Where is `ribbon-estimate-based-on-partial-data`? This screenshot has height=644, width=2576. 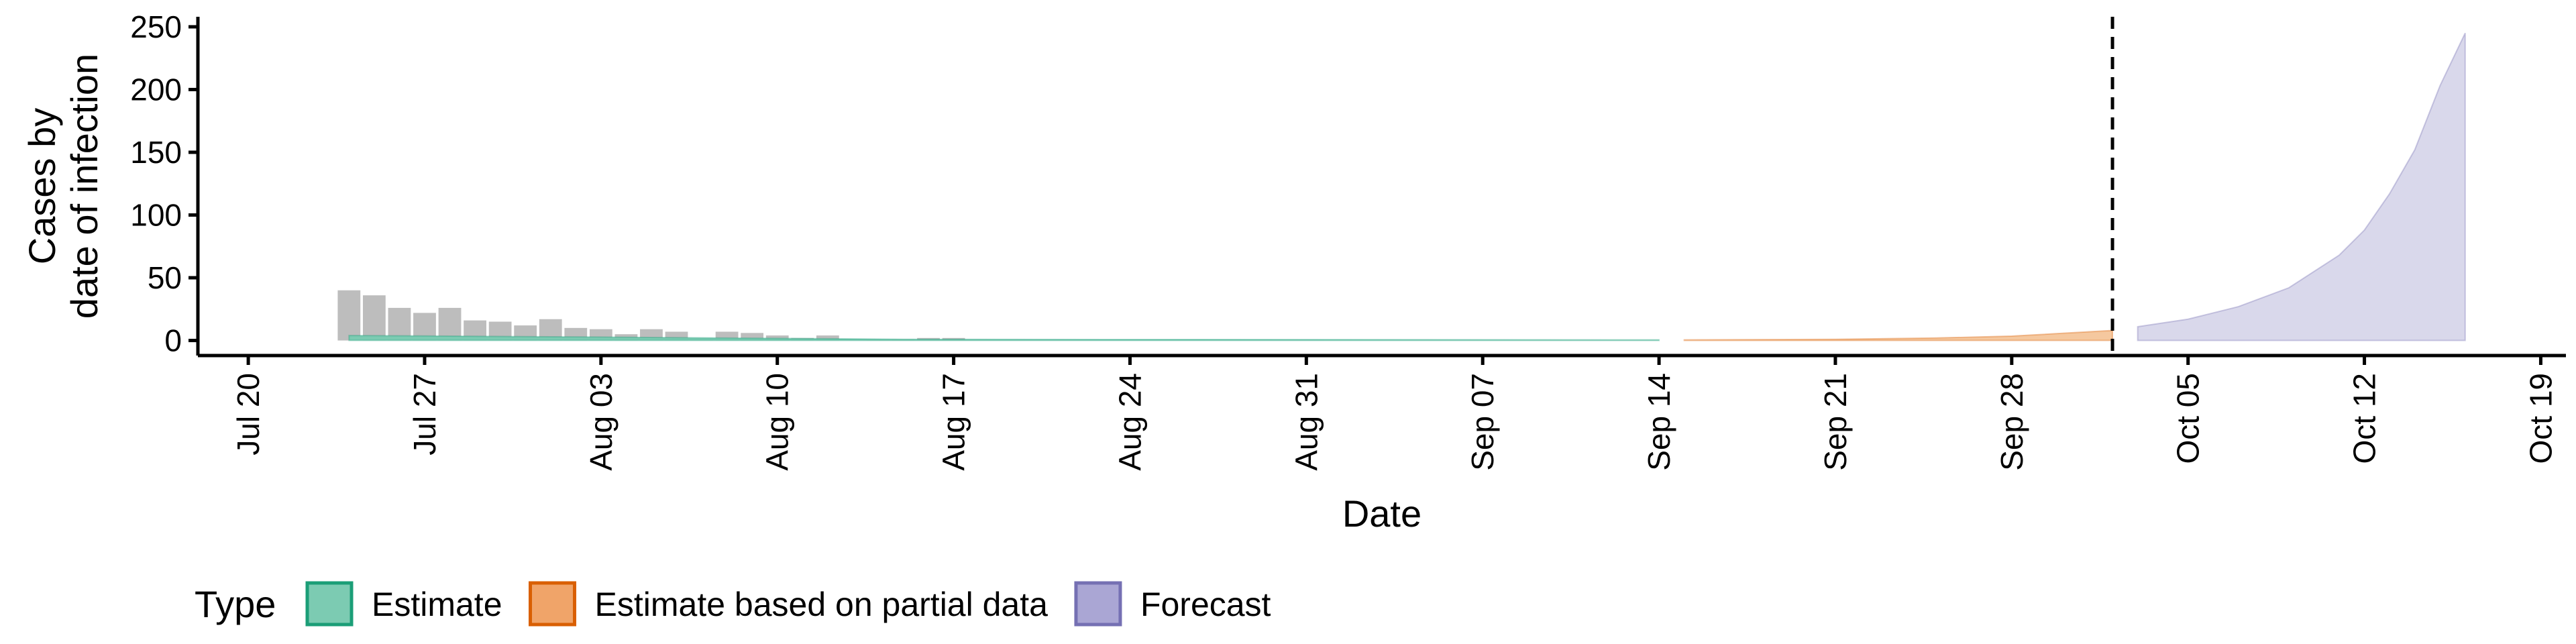
ribbon-estimate-based-on-partial-data is located at coordinates (1898, 335).